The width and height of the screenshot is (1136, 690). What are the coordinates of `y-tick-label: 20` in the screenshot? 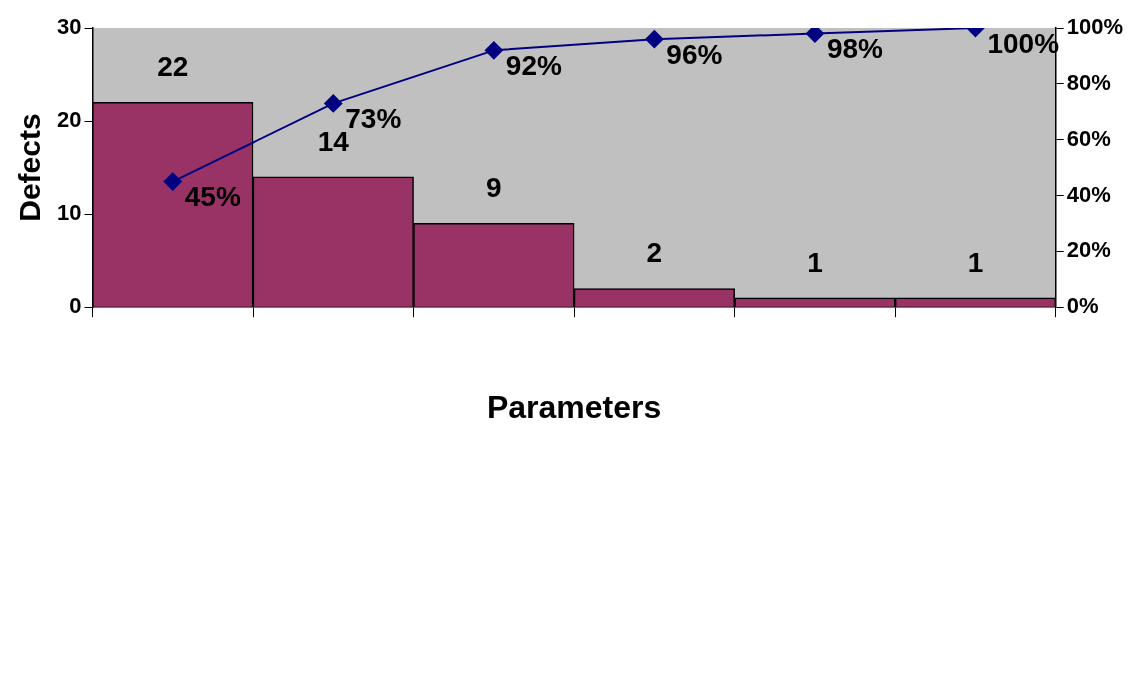 It's located at (69, 120).